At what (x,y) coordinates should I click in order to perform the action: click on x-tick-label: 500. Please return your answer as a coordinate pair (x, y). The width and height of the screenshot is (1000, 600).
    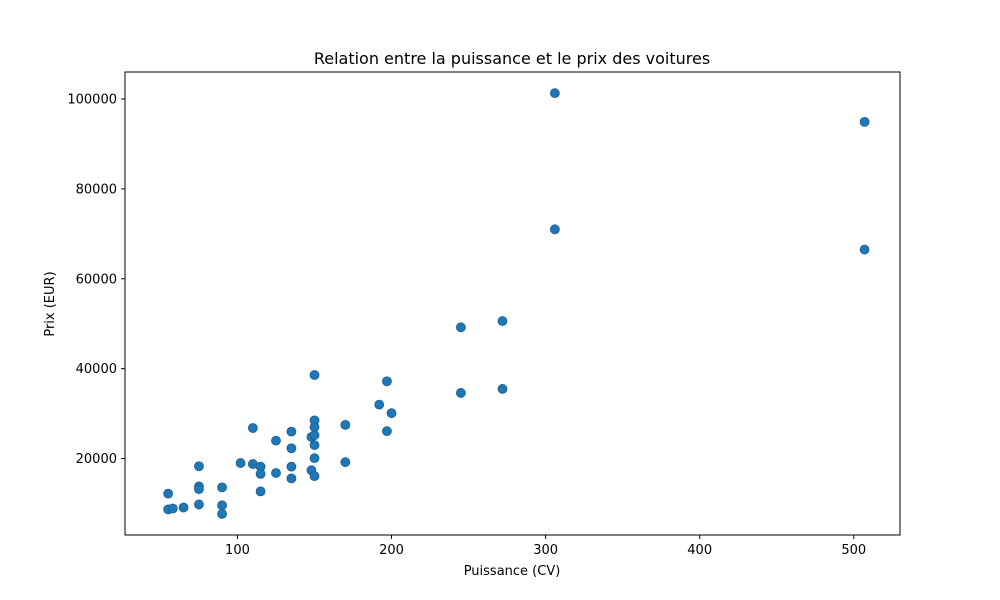
    Looking at the image, I should click on (853, 550).